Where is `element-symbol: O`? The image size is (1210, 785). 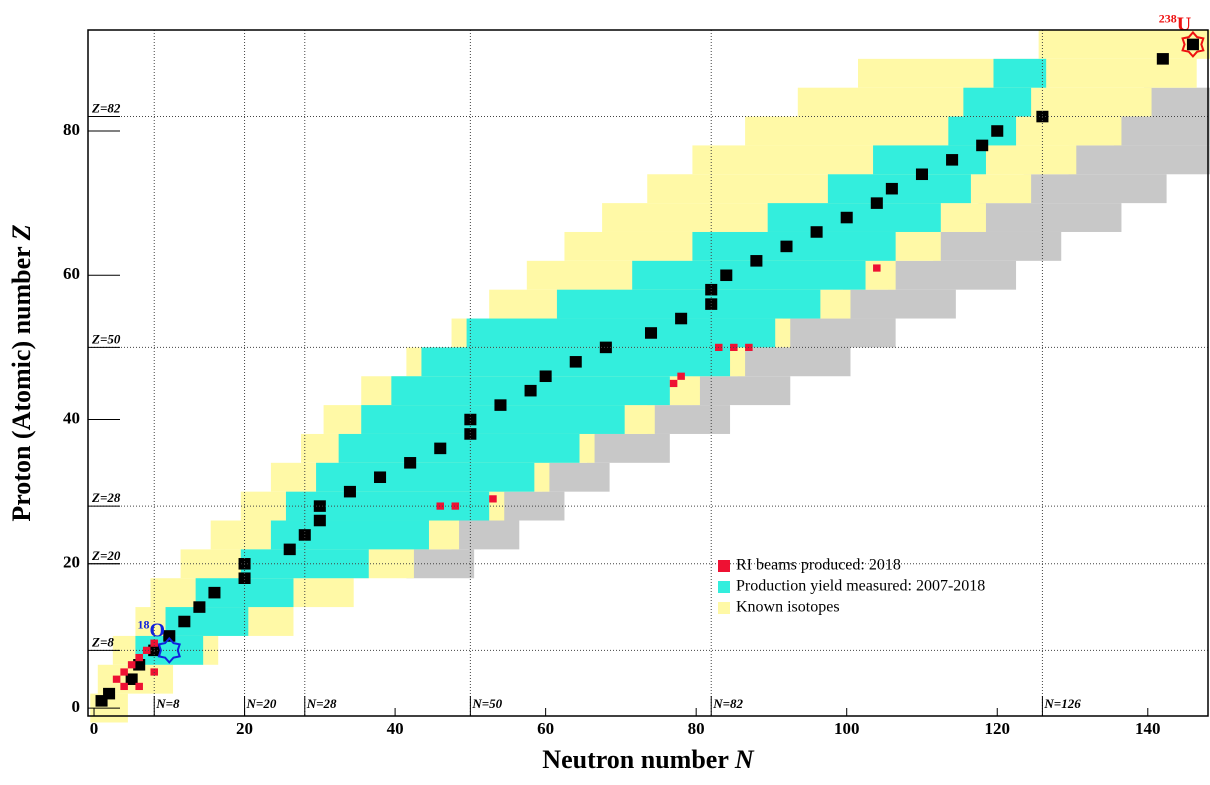
element-symbol: O is located at coordinates (158, 630).